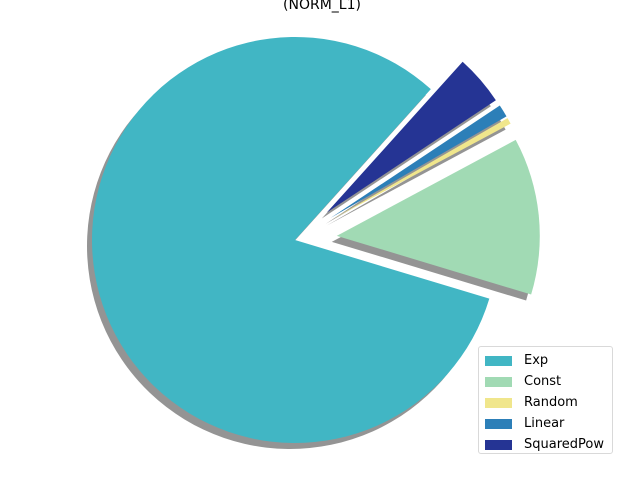 This screenshot has width=640, height=480. I want to click on slice-squaredpow, so click(411, 137).